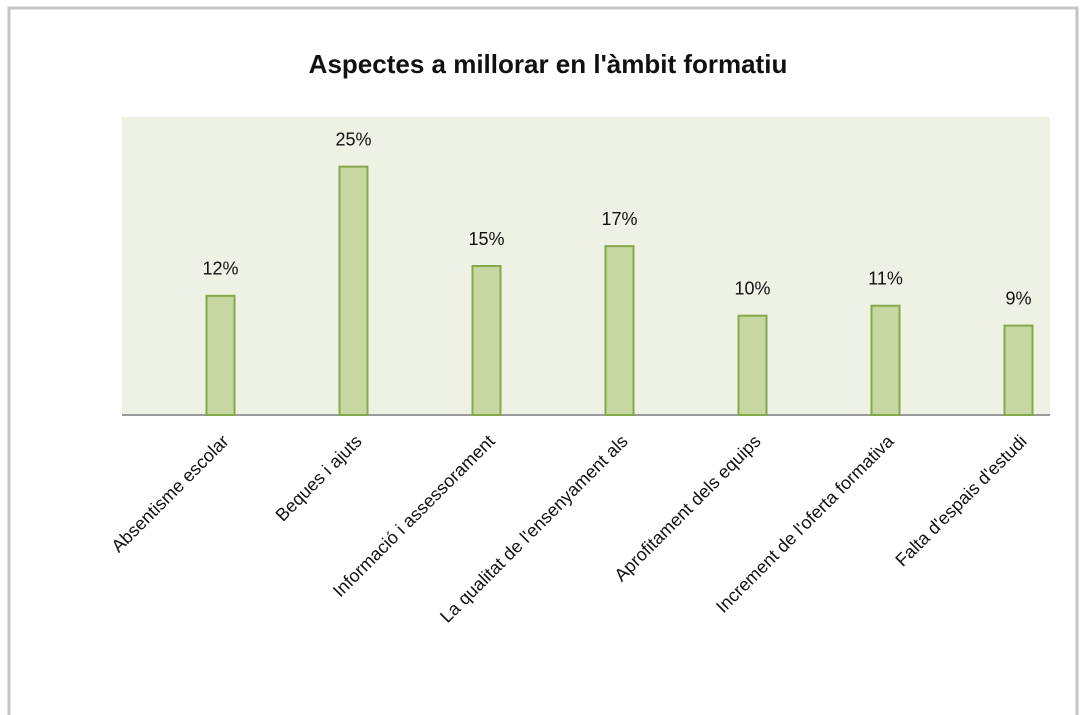  Describe the element at coordinates (486, 239) in the screenshot. I see `data-label: 15%` at that location.